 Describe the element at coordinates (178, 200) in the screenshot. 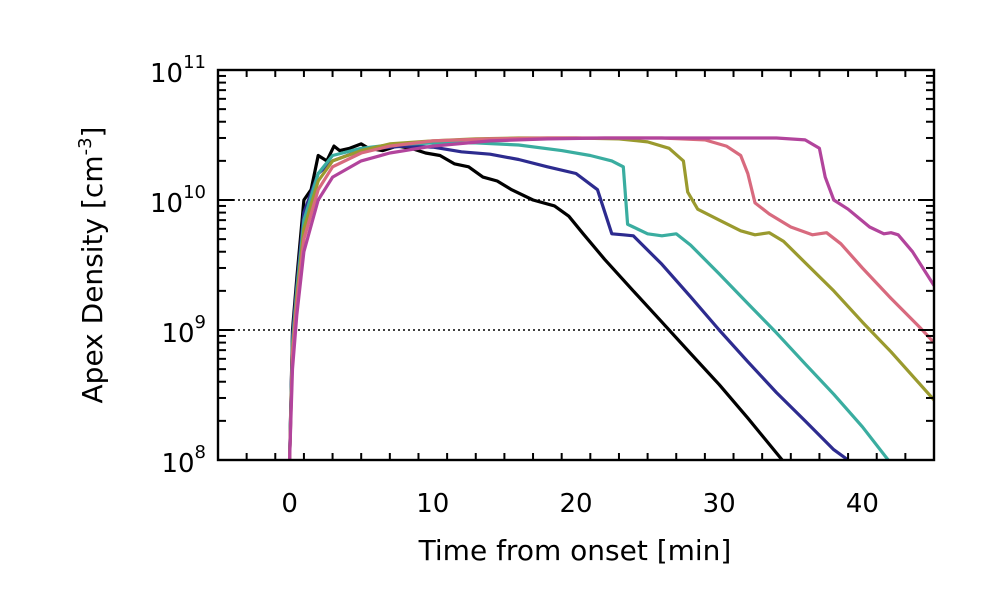

I see `y-tick-label: 10¹⁰` at that location.